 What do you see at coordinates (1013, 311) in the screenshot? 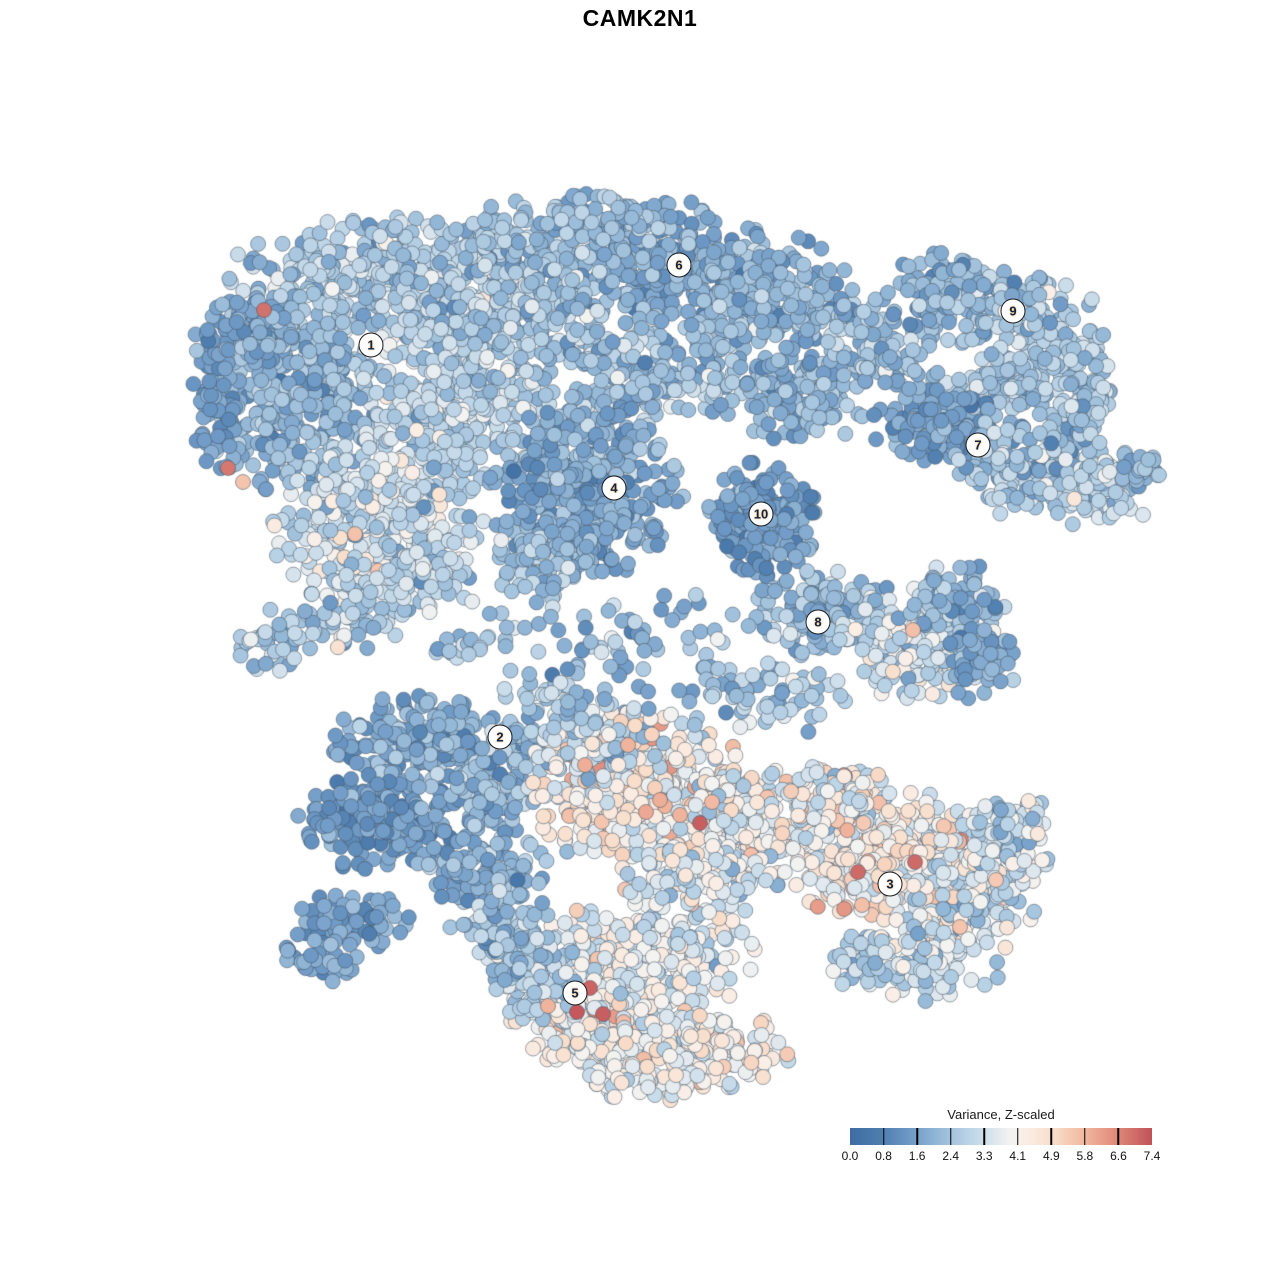
I see `cluster-label-9: 9` at bounding box center [1013, 311].